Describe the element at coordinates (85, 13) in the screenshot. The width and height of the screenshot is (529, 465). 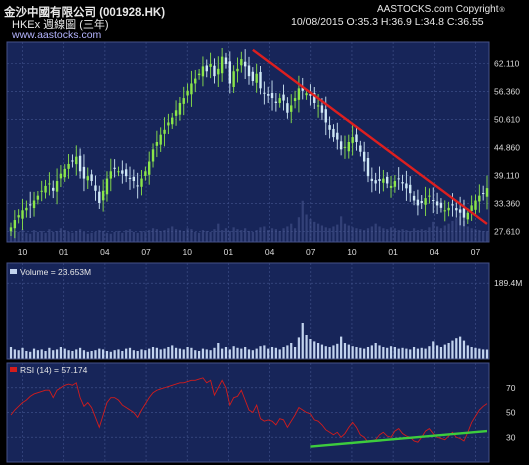
I see `stock-title: 金沙中國有限公司 (001928.HK)` at that location.